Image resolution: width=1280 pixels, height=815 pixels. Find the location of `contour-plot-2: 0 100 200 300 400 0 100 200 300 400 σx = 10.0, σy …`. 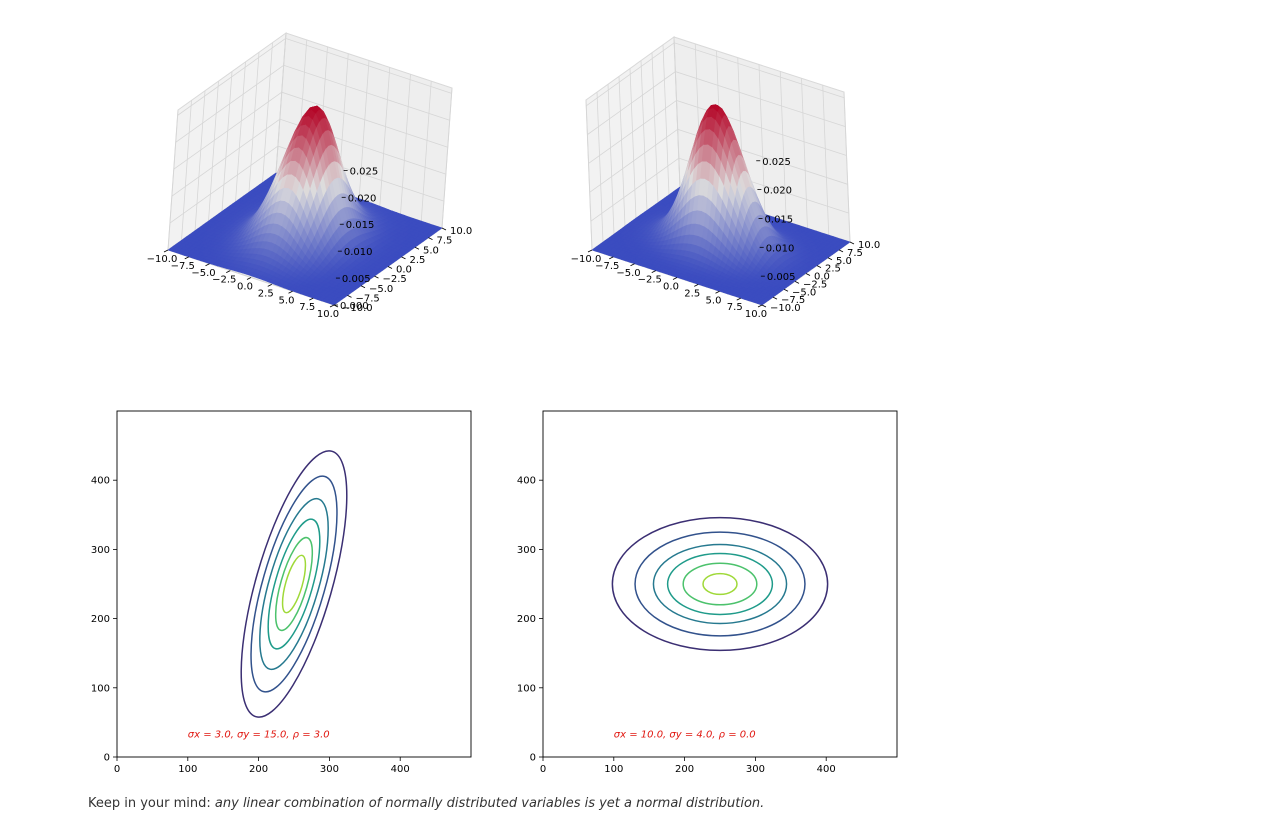

contour-plot-2: 0 100 200 300 400 0 100 200 300 400 σx = 10.0, σy … is located at coordinates (707, 592).